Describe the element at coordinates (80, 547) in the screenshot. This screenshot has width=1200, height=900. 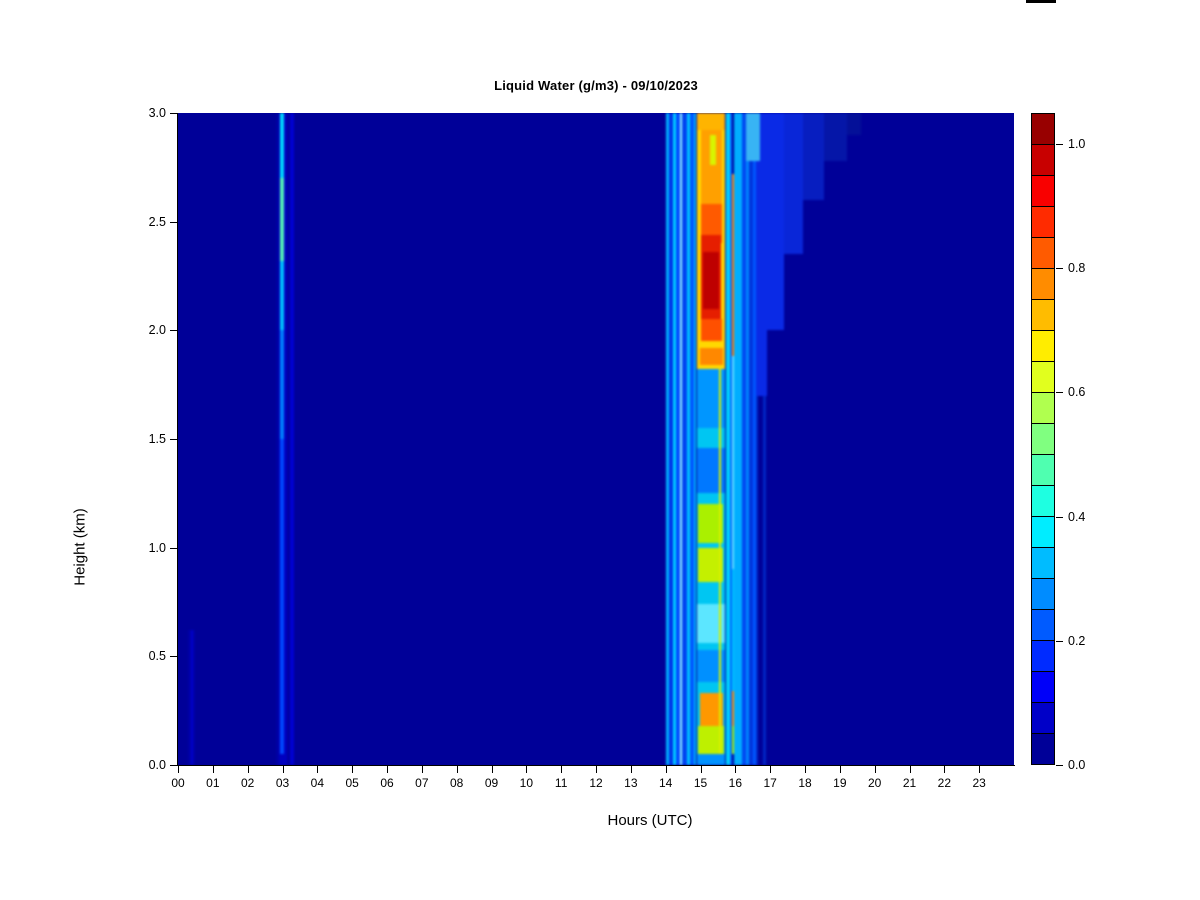
I see `y-axis-title: Height (km)` at that location.